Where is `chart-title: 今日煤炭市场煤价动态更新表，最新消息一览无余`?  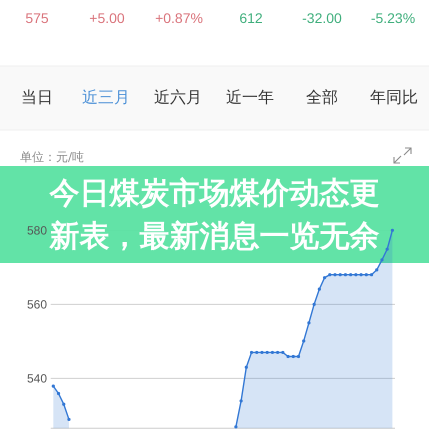
chart-title: 今日煤炭市场煤价动态更新表，最新消息一览无余 is located at coordinates (214, 215).